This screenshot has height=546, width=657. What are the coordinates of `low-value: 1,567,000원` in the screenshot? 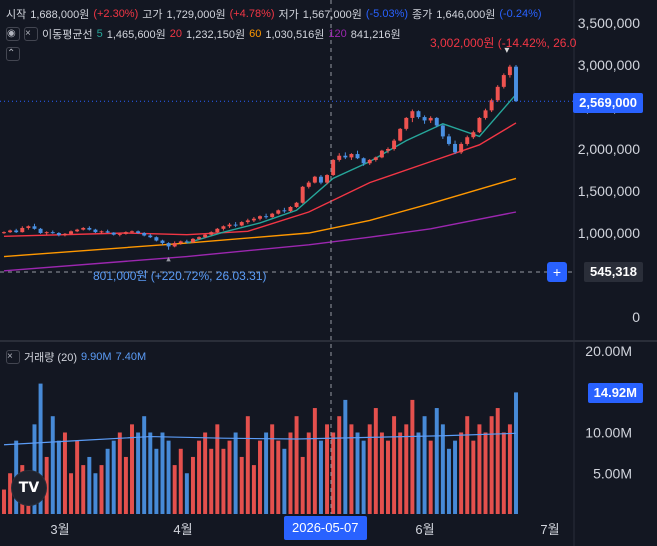 It's located at (332, 15).